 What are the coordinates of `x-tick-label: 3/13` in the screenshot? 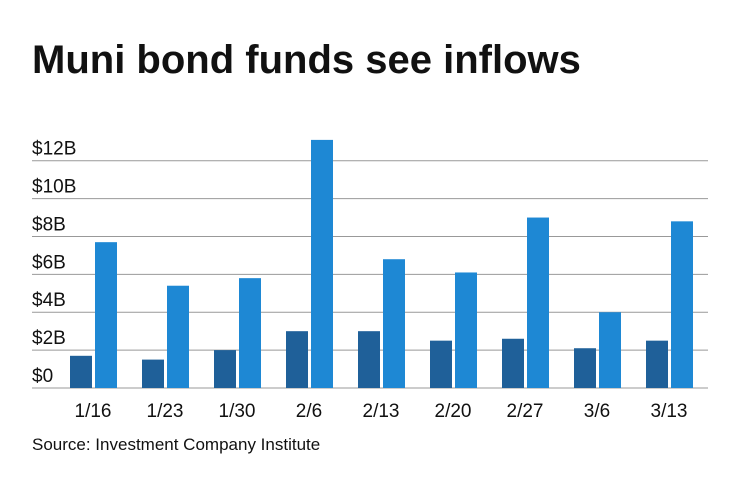 It's located at (669, 411).